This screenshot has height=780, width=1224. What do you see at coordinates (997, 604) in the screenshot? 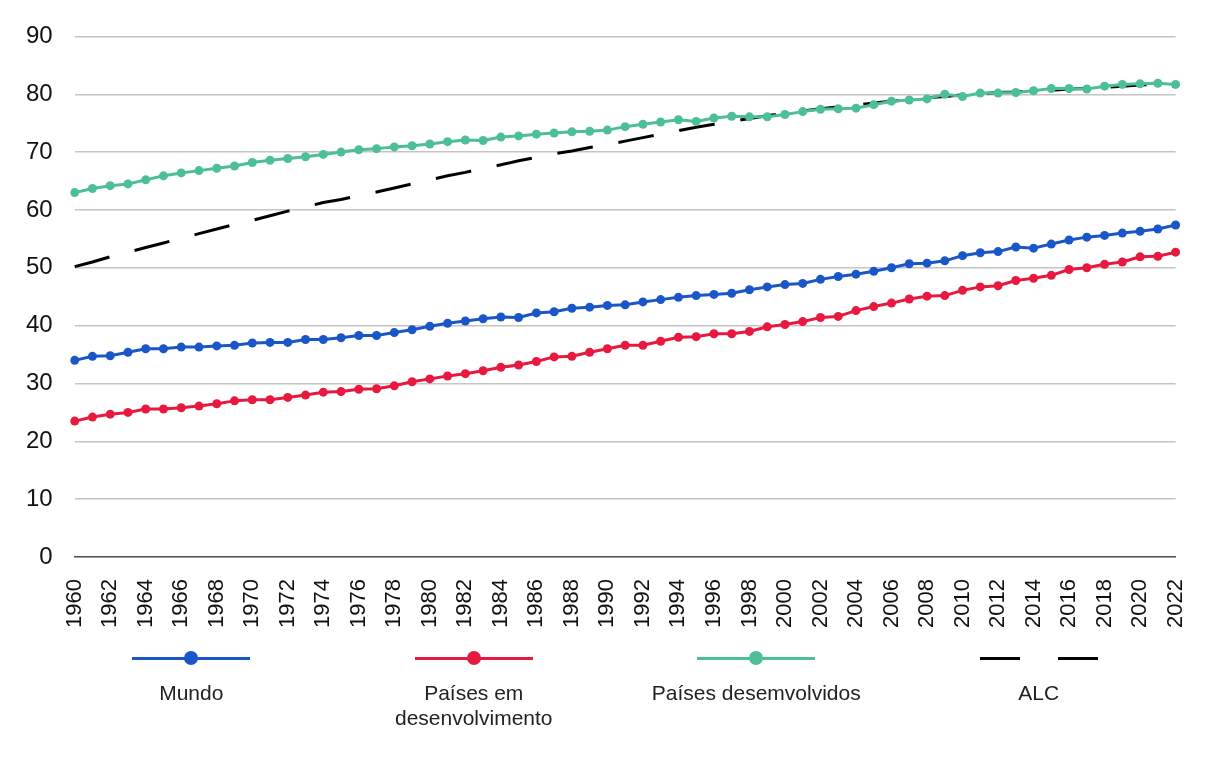
I see `x-tick-label: 2012` at bounding box center [997, 604].